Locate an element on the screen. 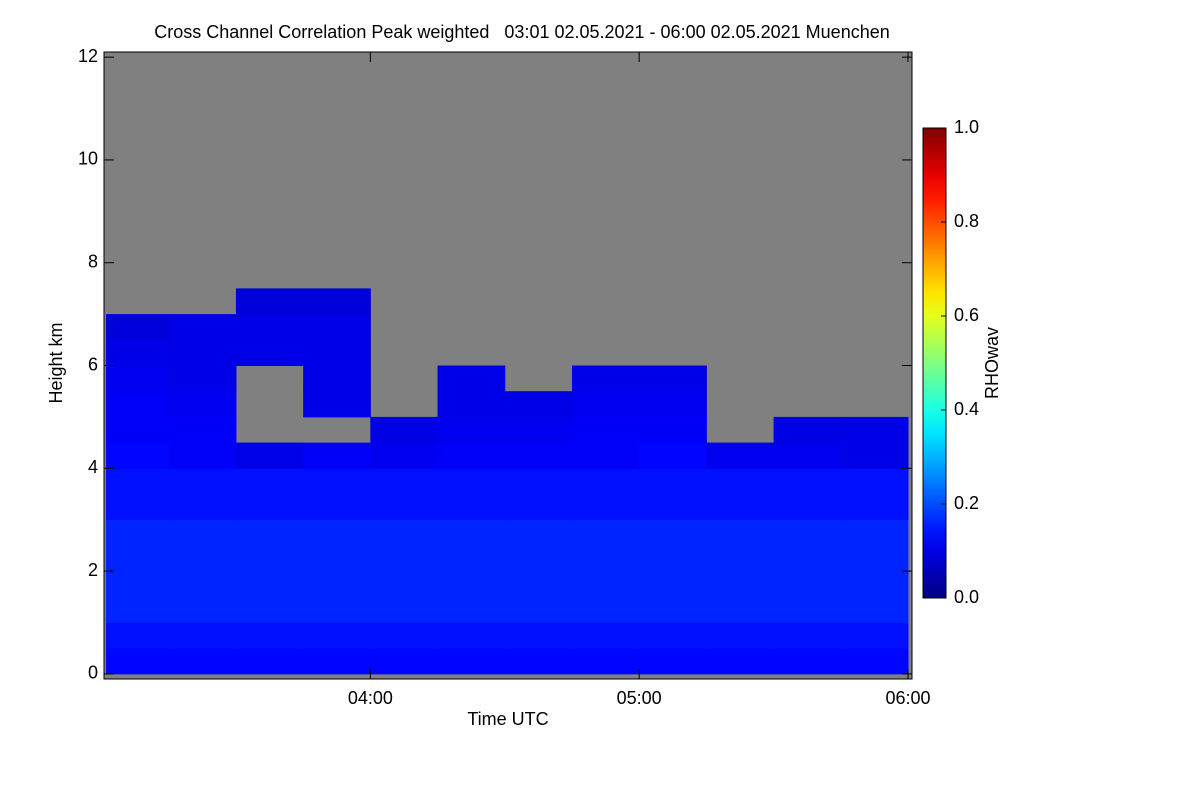 The height and width of the screenshot is (800, 1200). x-tick-label: 06:00 is located at coordinates (907, 698).